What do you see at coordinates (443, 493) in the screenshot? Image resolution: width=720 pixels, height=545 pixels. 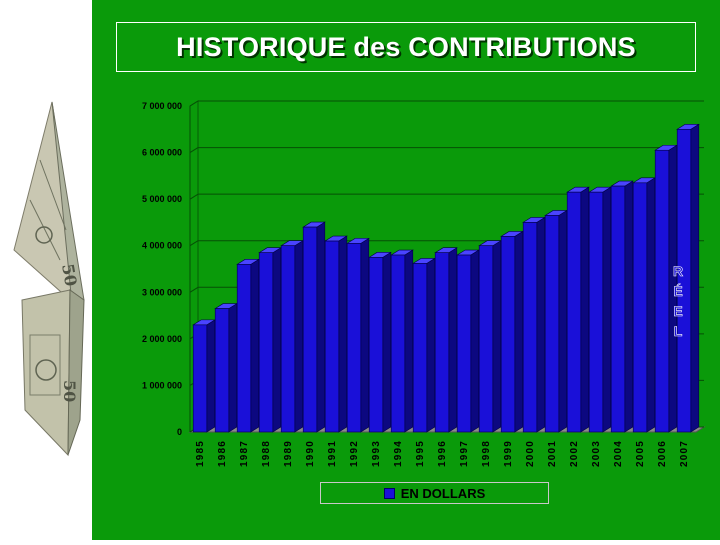 I see `legend-label: EN DOLLARS` at bounding box center [443, 493].